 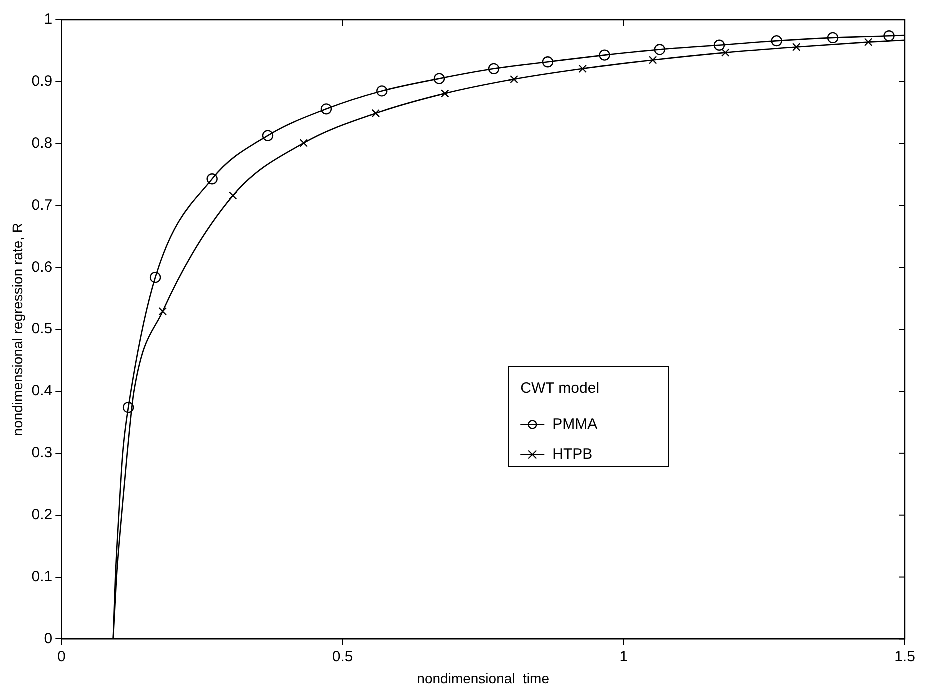 What do you see at coordinates (575, 424) in the screenshot?
I see `legend-label: PMMA` at bounding box center [575, 424].